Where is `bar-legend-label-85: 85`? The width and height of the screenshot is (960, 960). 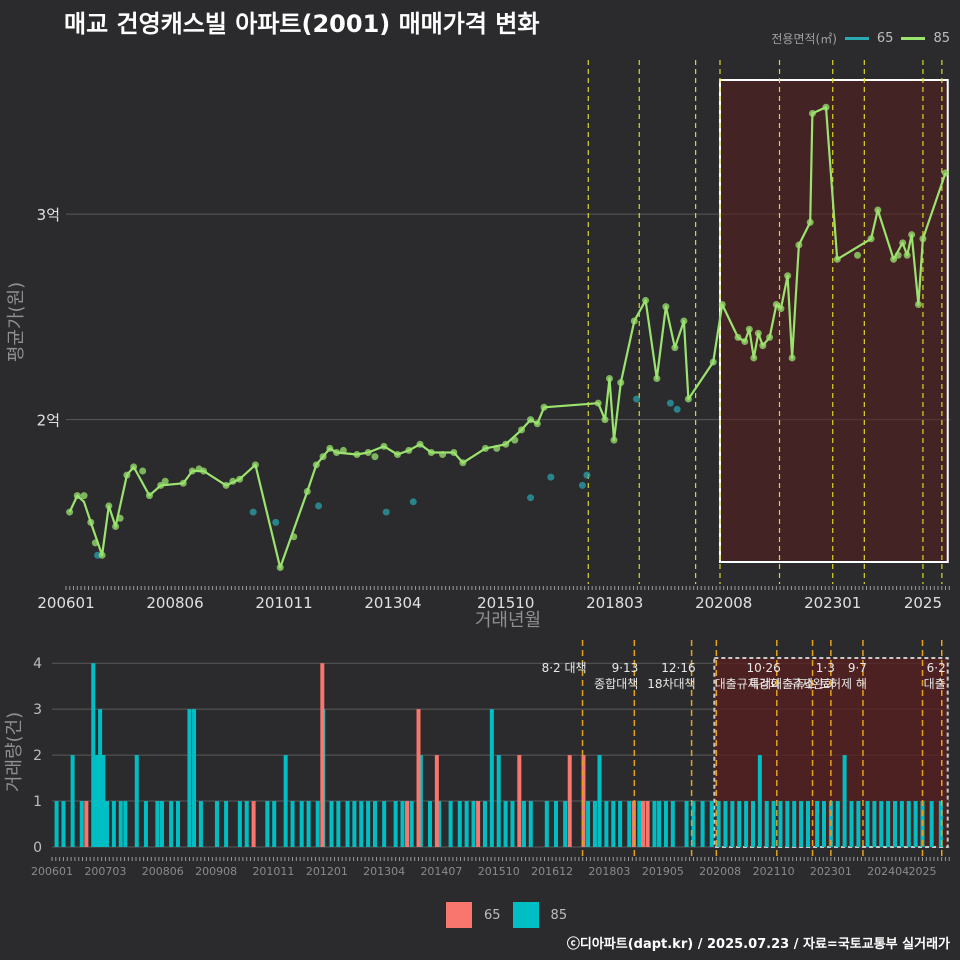 bar-legend-label-85: 85 is located at coordinates (559, 915).